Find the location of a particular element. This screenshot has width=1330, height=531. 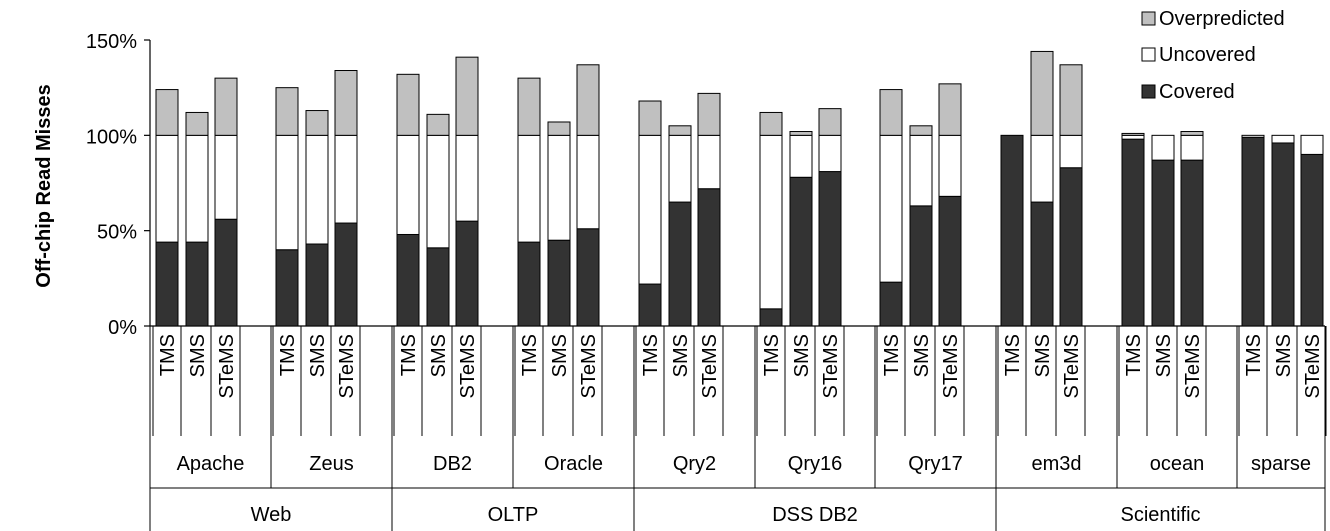

benchmark-label: sparse is located at coordinates (1281, 464).